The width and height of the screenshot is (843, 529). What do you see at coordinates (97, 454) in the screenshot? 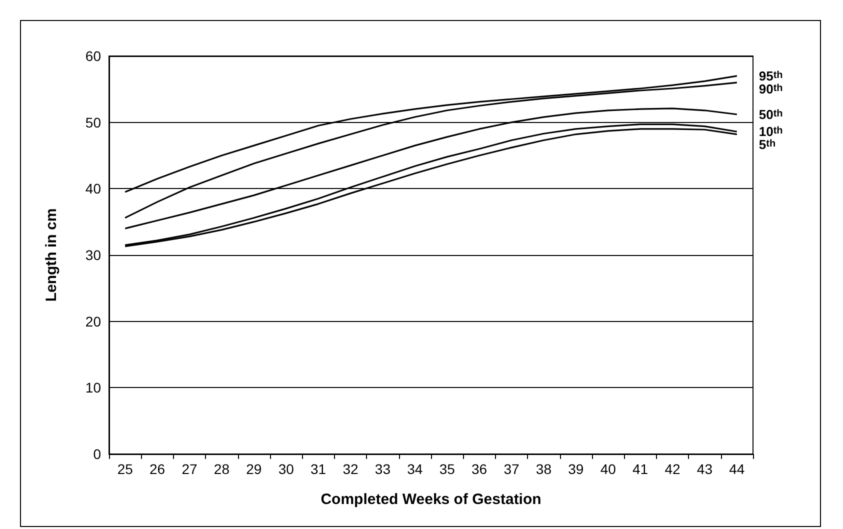
I see `y-tick-label: 0` at bounding box center [97, 454].